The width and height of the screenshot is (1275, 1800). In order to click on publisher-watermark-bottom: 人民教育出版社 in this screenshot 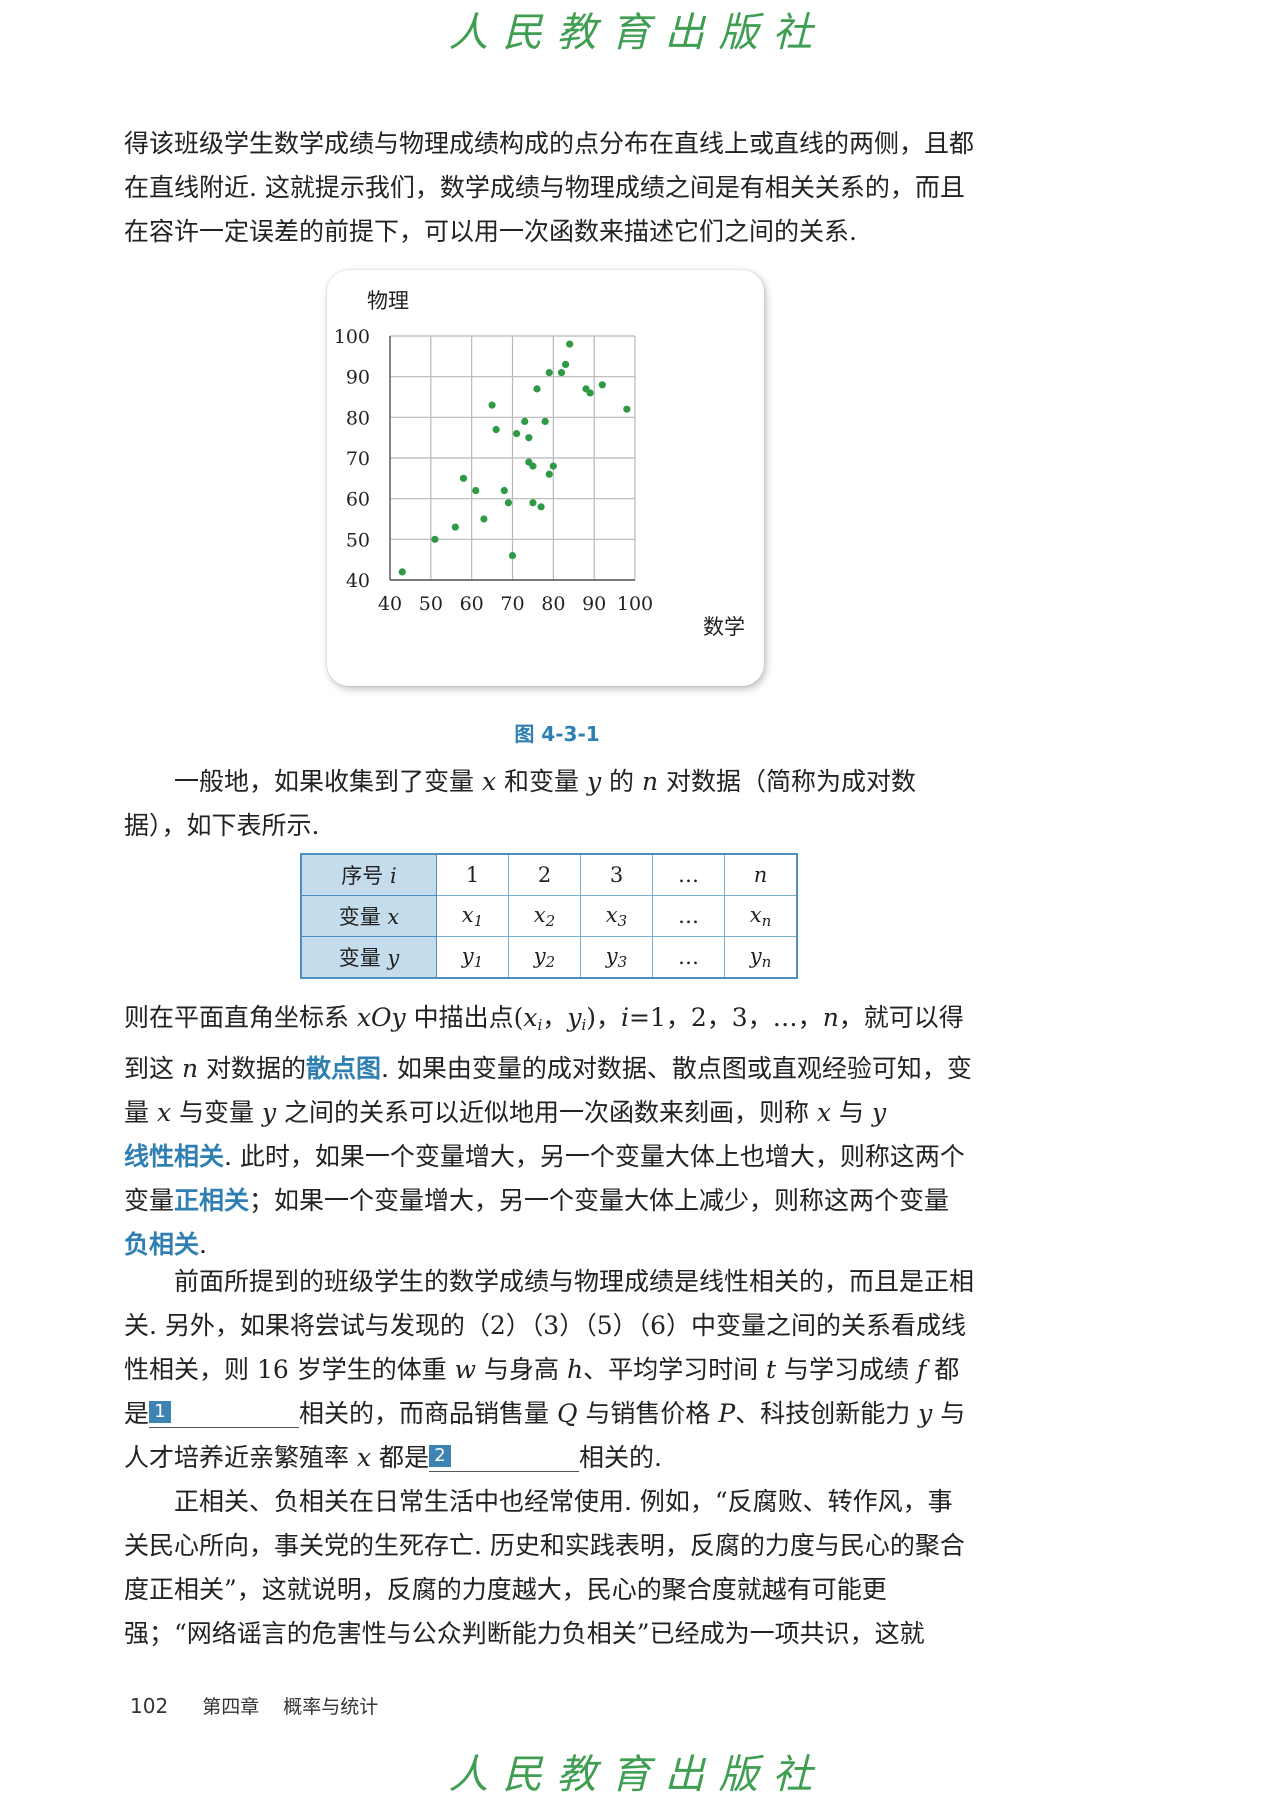, I will do `click(637, 1775)`.